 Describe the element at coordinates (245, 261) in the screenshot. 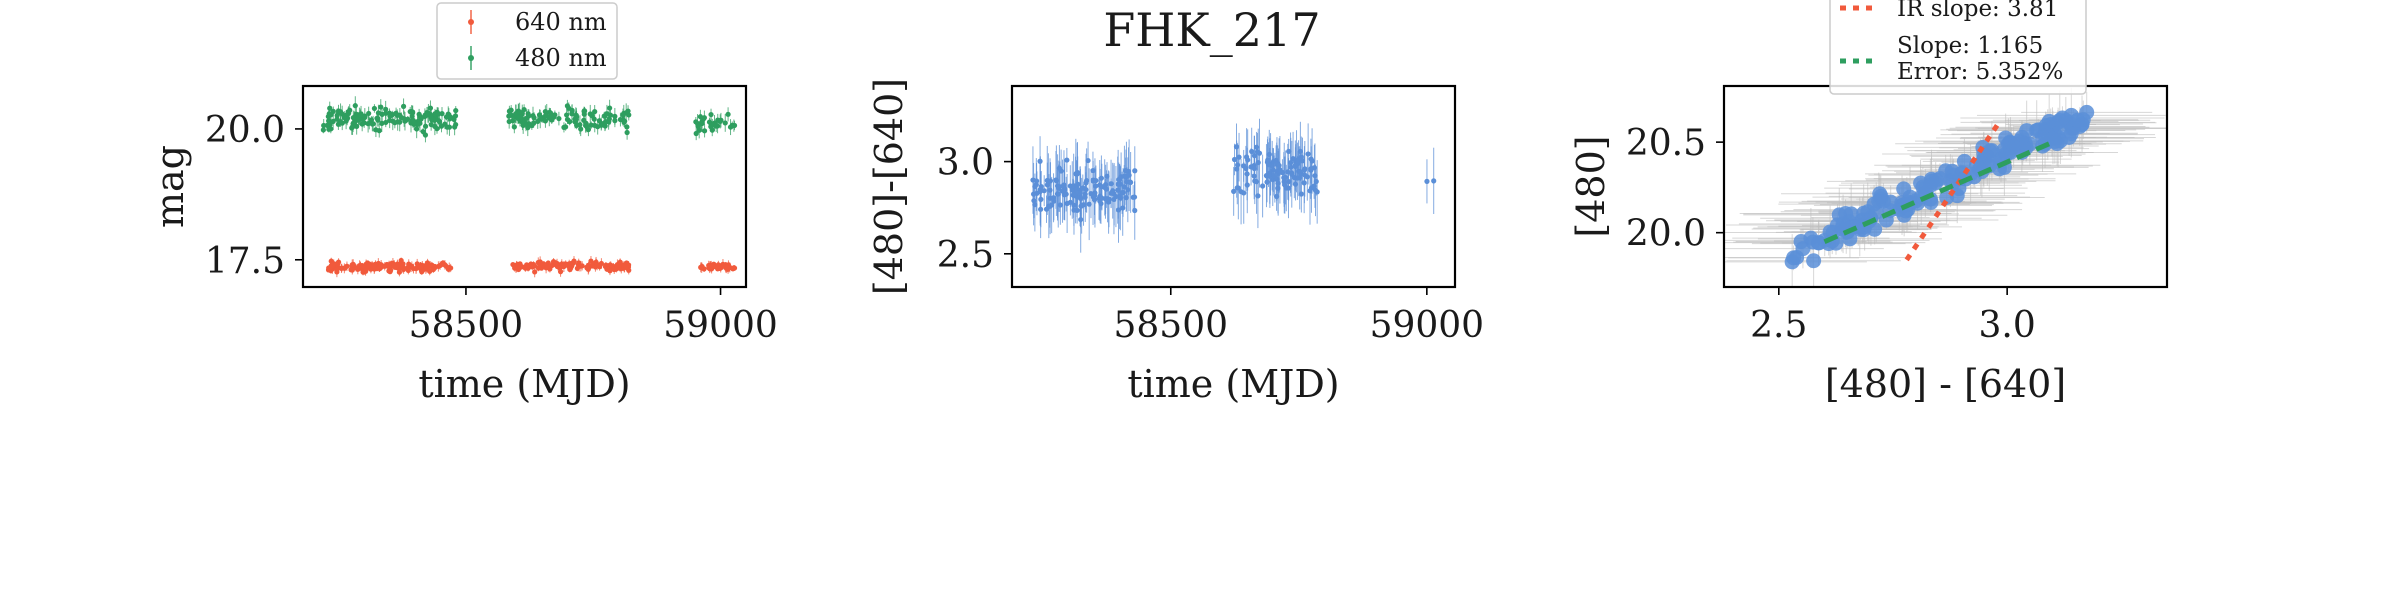

I see `panel-0-ytick-label: 17.5` at that location.